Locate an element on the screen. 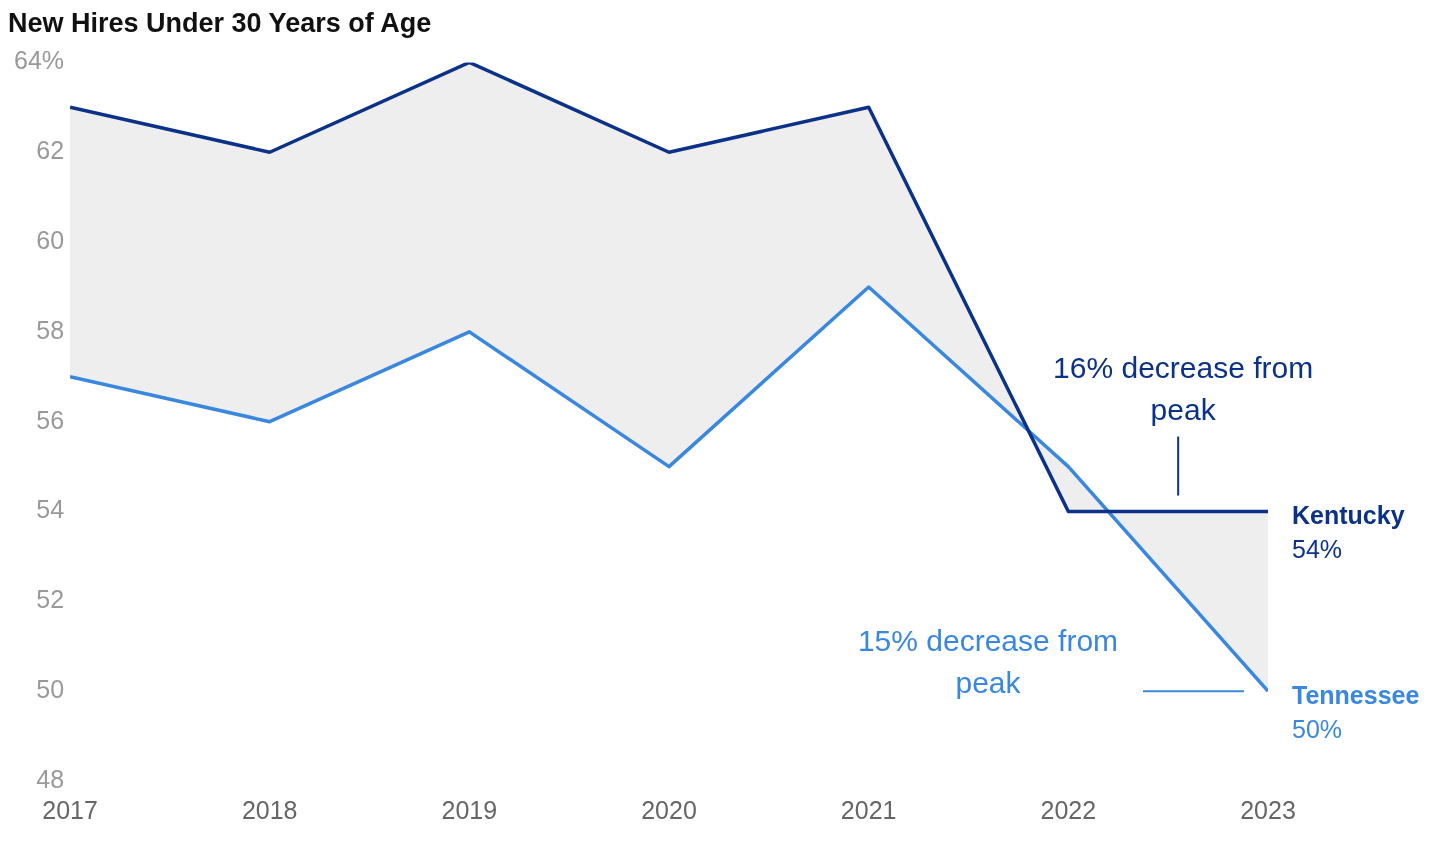 Image resolution: width=1435 pixels, height=850 pixels. x-tick-label: 2017 is located at coordinates (70, 809).